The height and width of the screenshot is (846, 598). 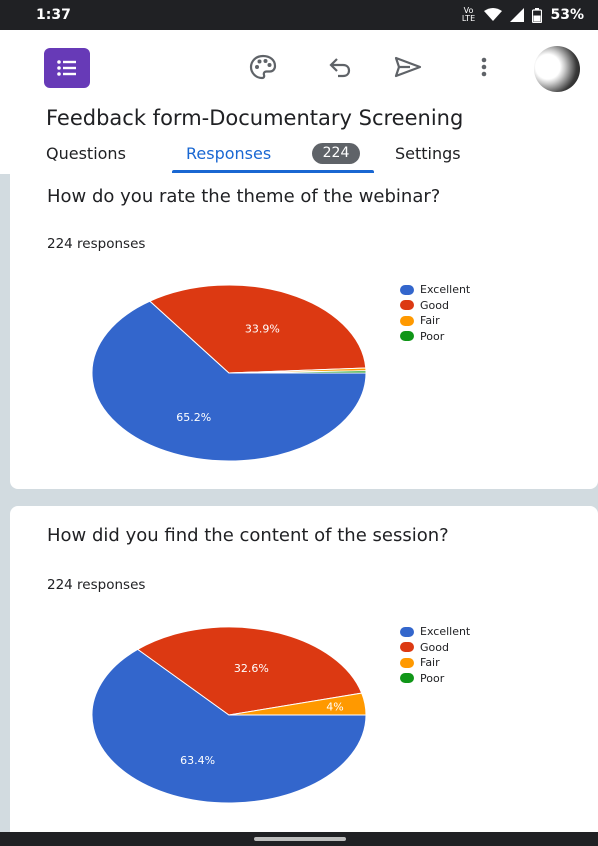 What do you see at coordinates (336, 153) in the screenshot?
I see `responses-count-badge: 224` at bounding box center [336, 153].